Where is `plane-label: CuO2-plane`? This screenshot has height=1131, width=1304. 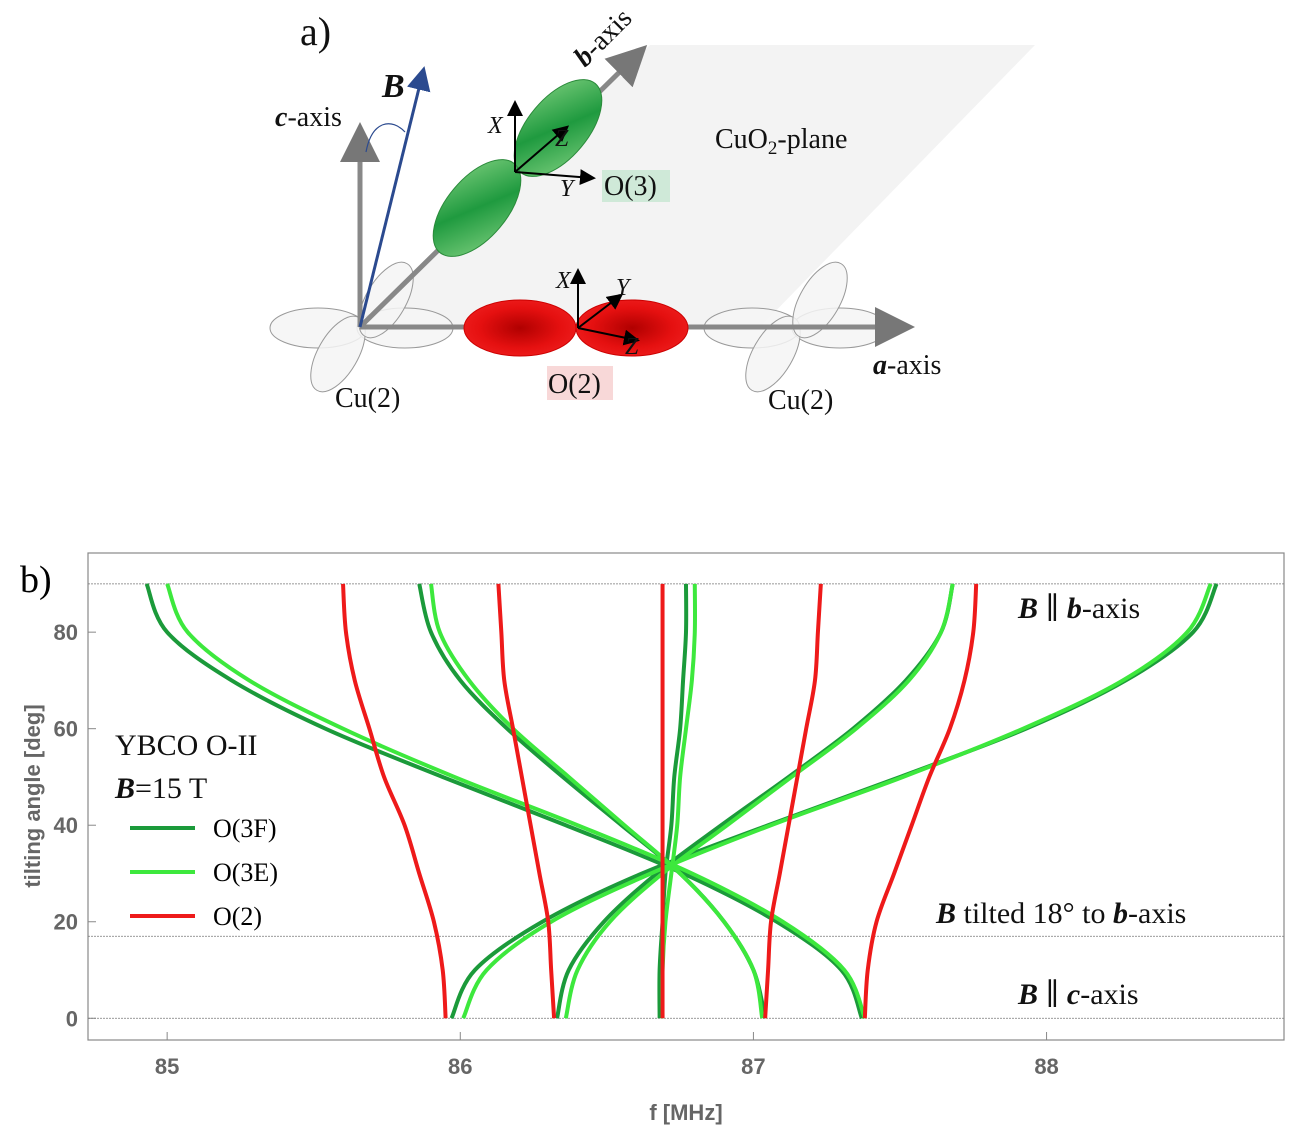
plane-label: CuO2-plane is located at coordinates (781, 141).